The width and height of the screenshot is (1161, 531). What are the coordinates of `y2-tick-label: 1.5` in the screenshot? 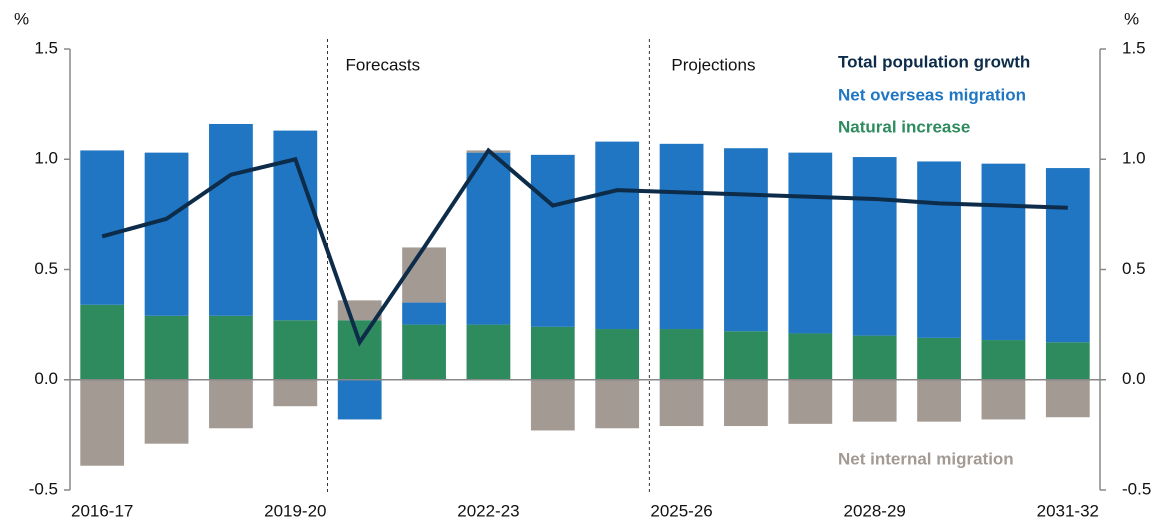 It's located at (1134, 47).